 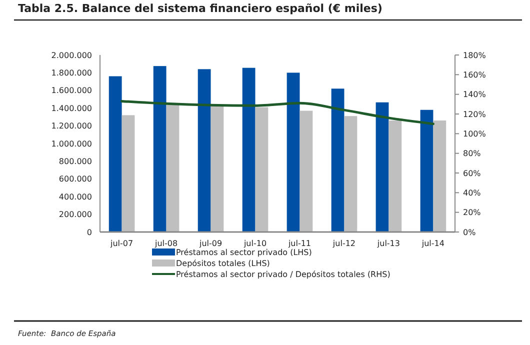 I want to click on y-tick-label: 1.600.000, so click(x=71, y=91).